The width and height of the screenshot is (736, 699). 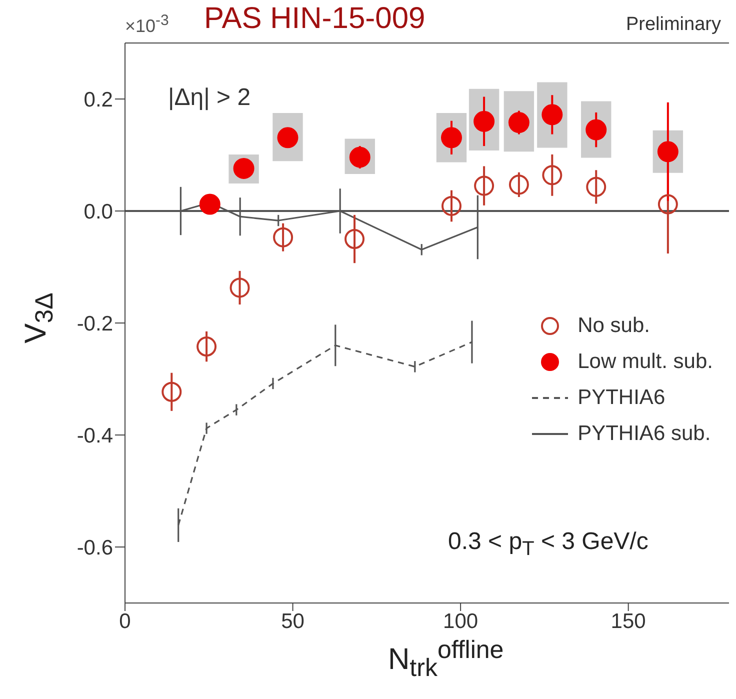 I want to click on text: Preliminary, so click(x=673, y=25).